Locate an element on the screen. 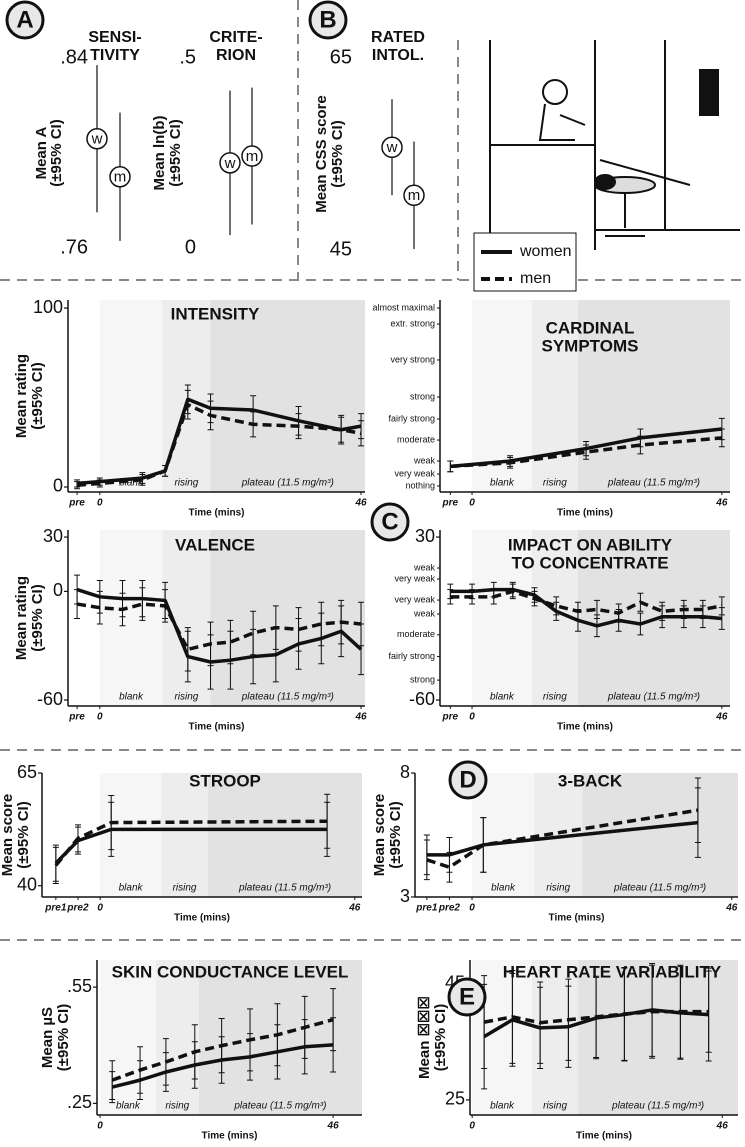  y-tick-label: 65 is located at coordinates (341, 57).